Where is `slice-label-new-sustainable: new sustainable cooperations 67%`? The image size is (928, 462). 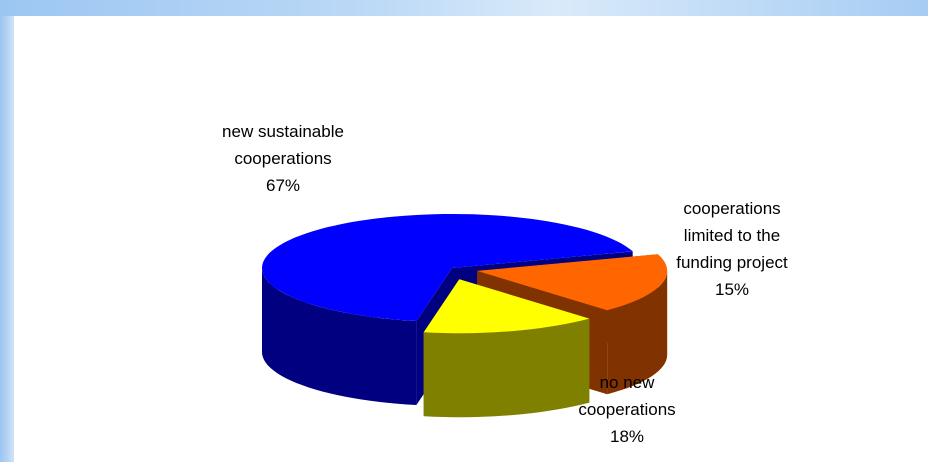
slice-label-new-sustainable: new sustainable cooperations 67% is located at coordinates (283, 158).